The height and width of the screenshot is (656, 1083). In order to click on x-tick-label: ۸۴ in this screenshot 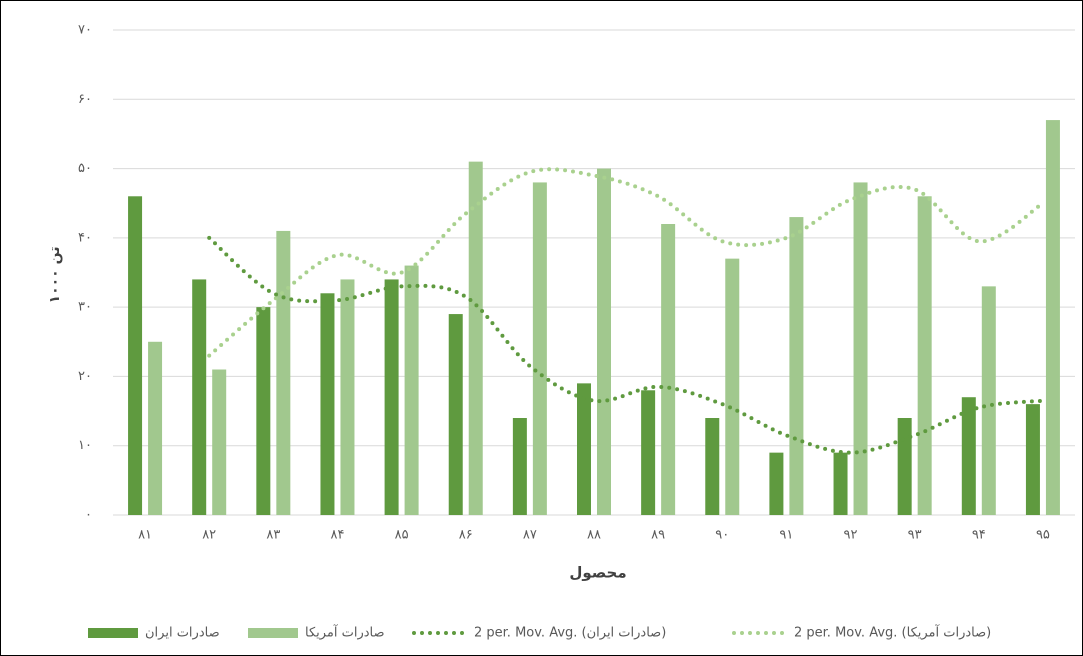, I will do `click(337, 535)`.